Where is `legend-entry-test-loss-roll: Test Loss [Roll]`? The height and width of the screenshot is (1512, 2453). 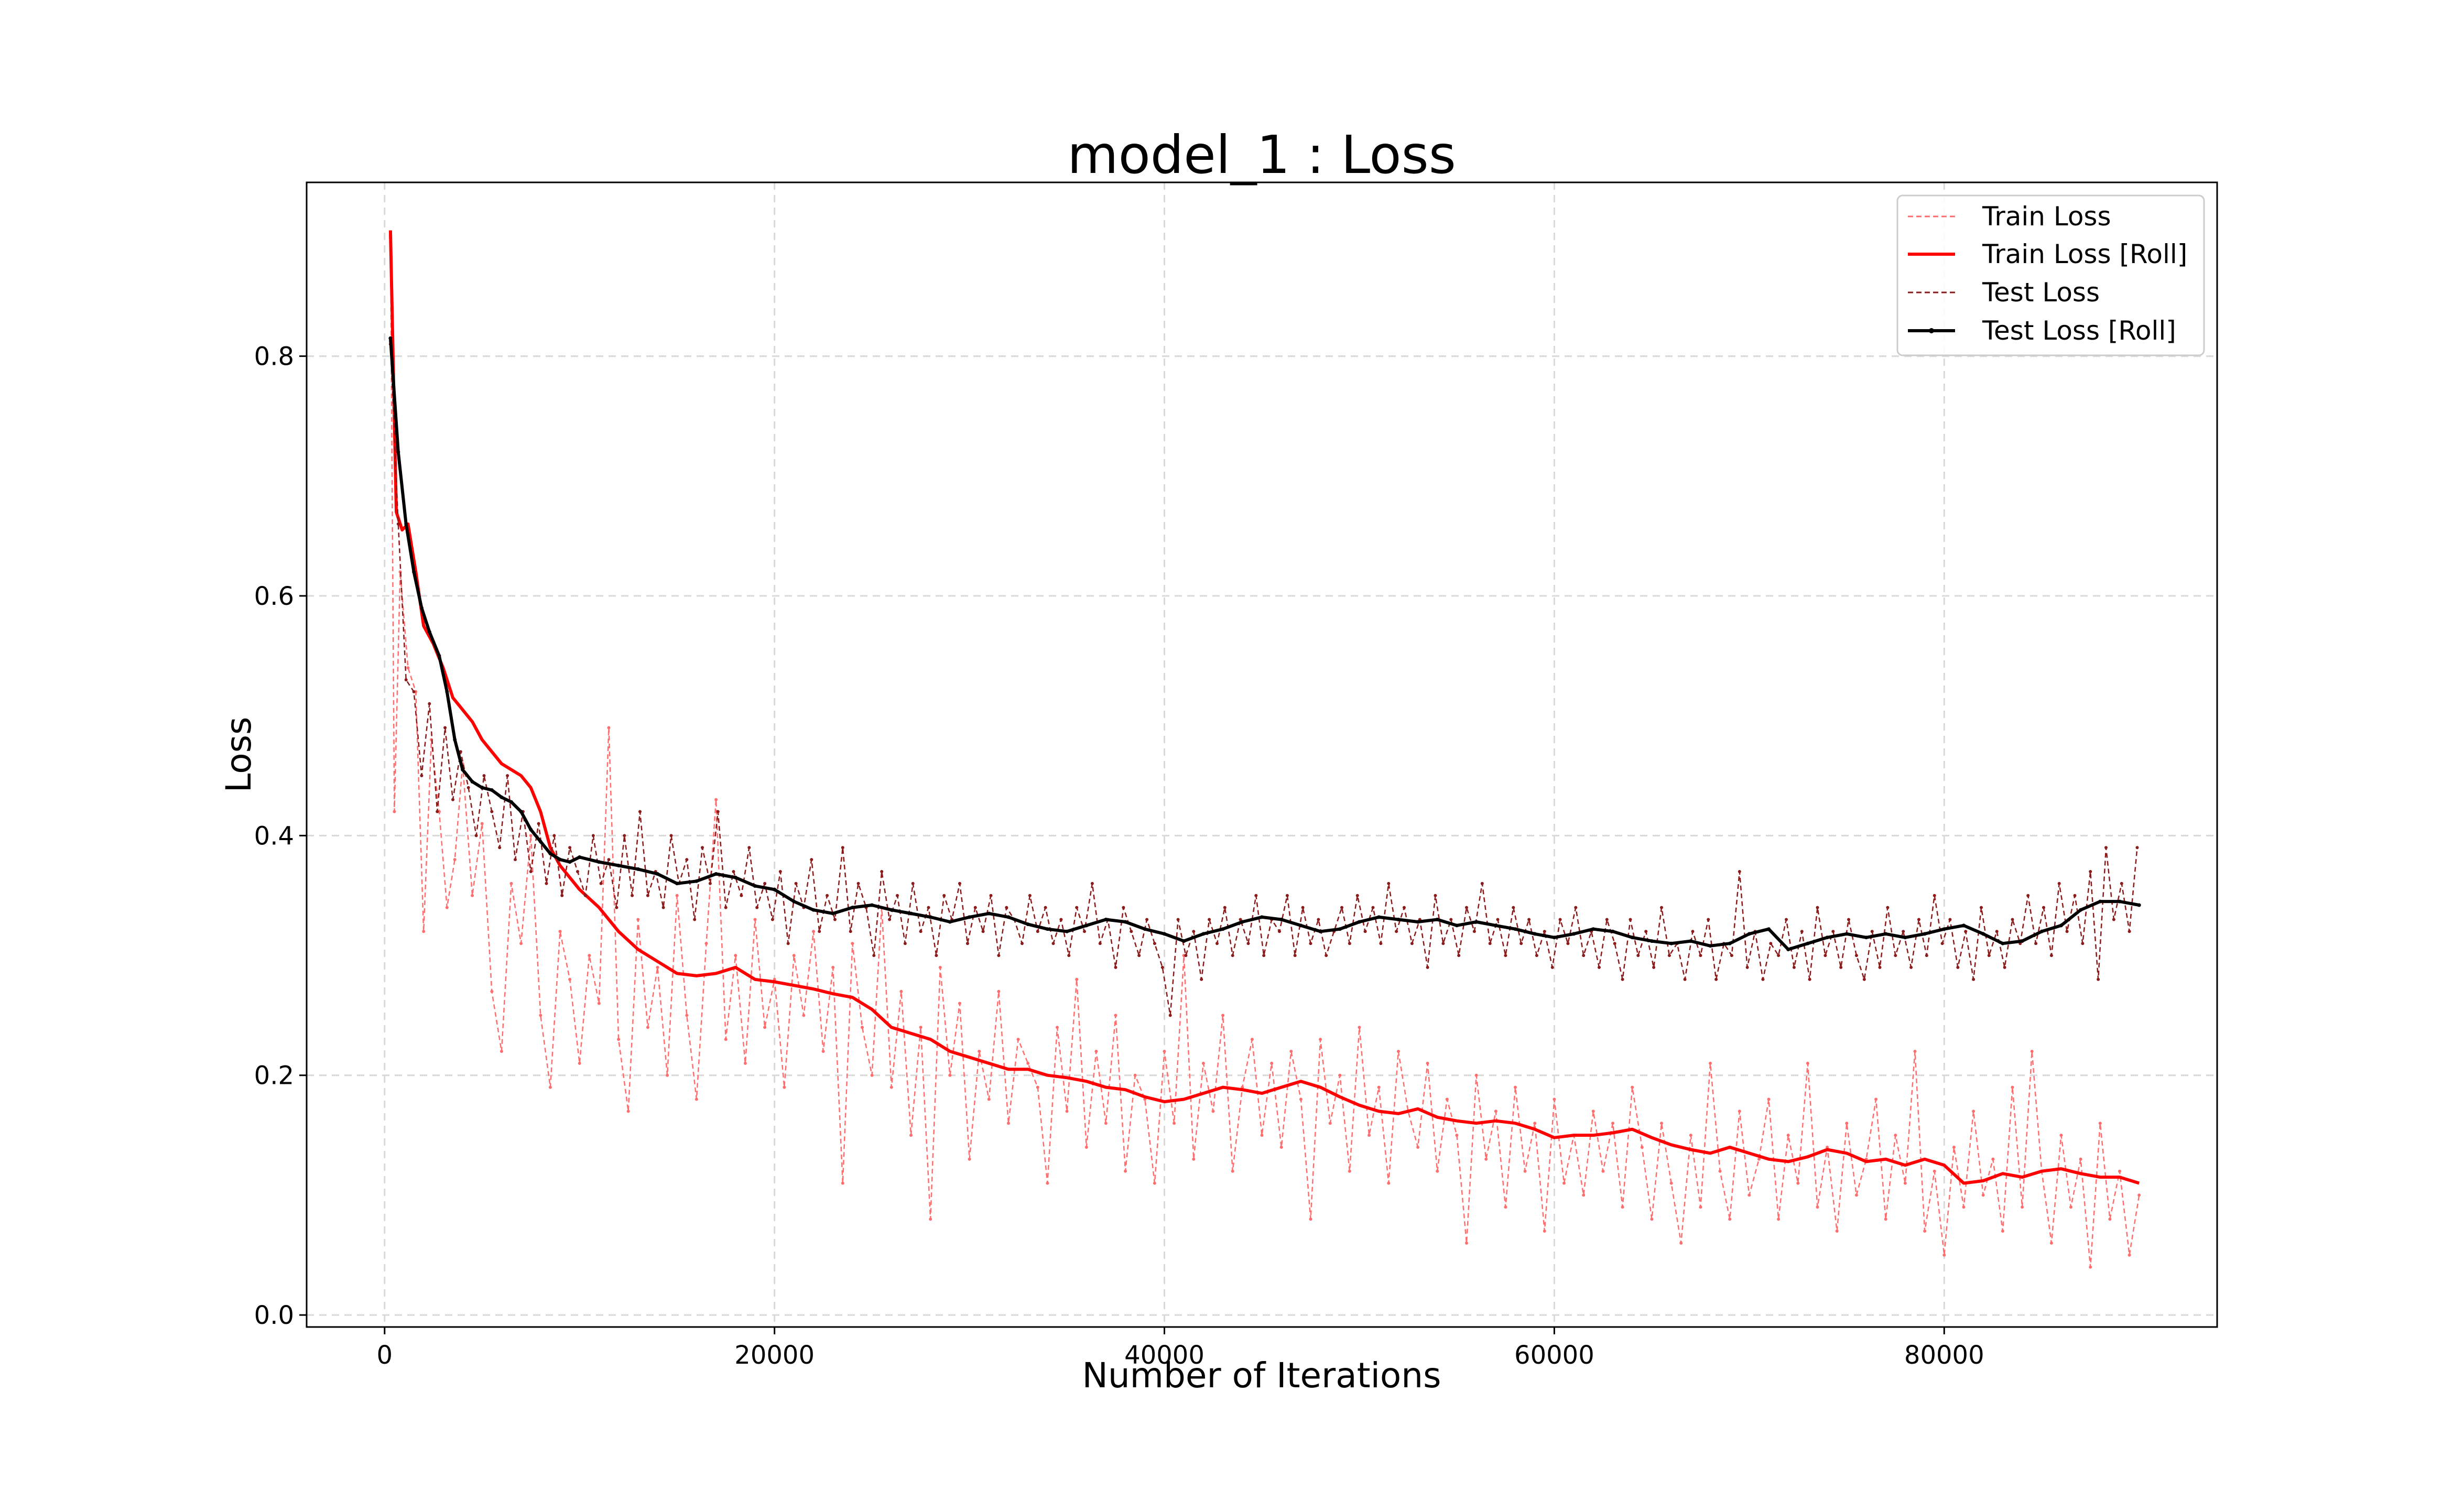 legend-entry-test-loss-roll: Test Loss [Roll] is located at coordinates (2042, 331).